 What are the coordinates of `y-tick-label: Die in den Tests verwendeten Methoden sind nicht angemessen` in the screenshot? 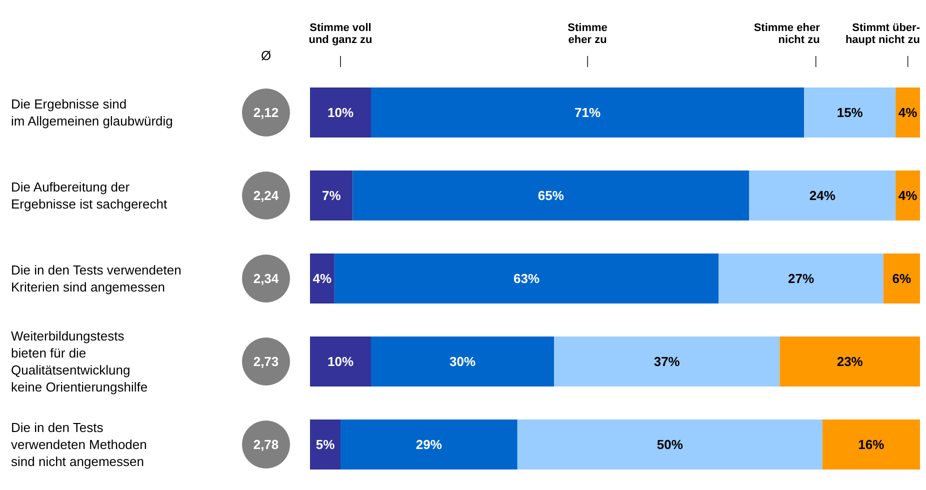 It's located at (79, 444).